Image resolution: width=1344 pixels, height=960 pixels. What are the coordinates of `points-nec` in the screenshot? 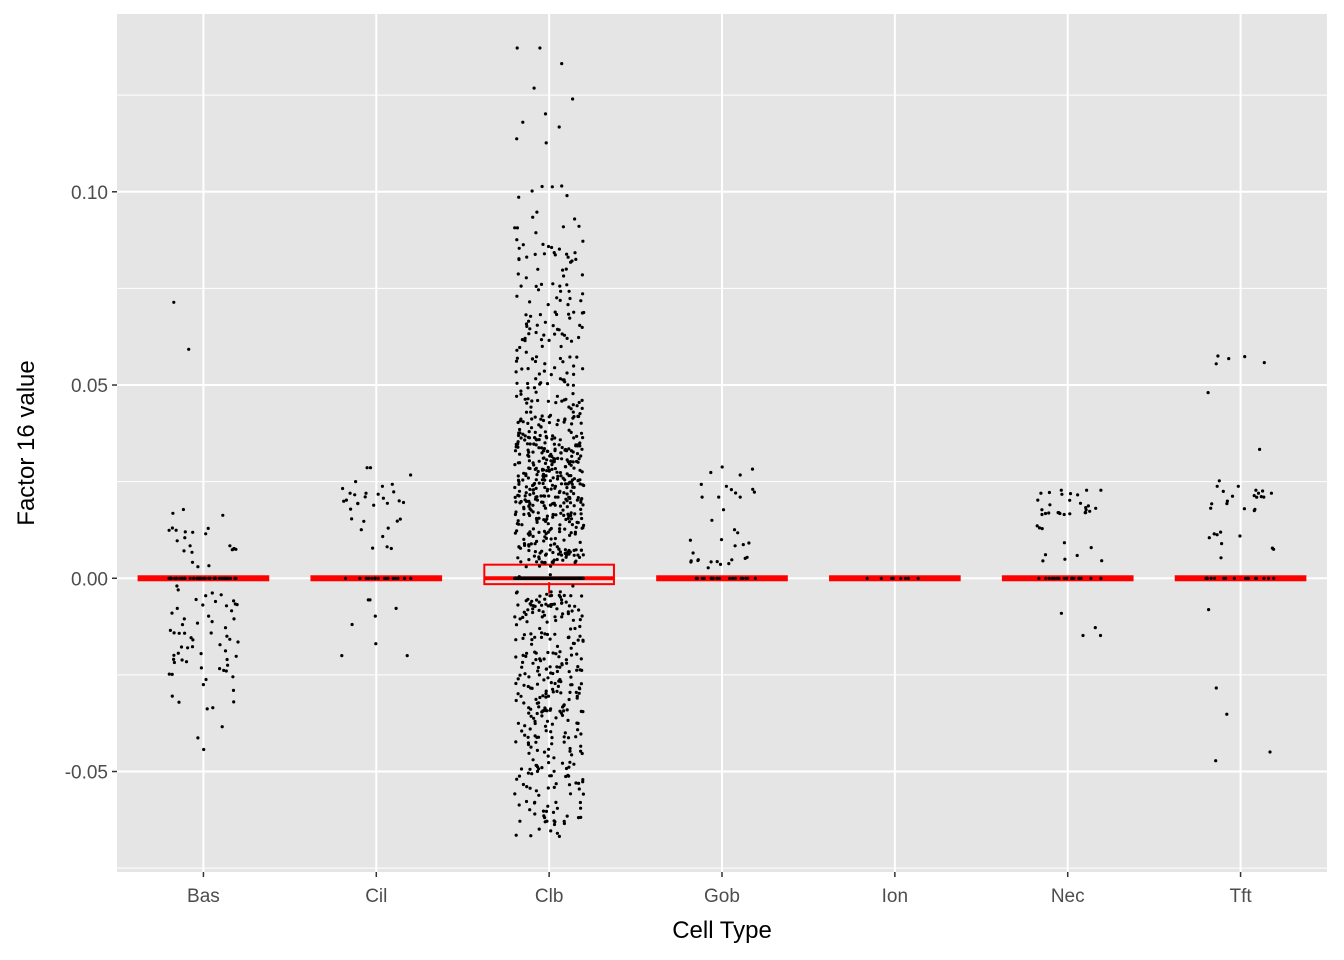 It's located at (1069, 563).